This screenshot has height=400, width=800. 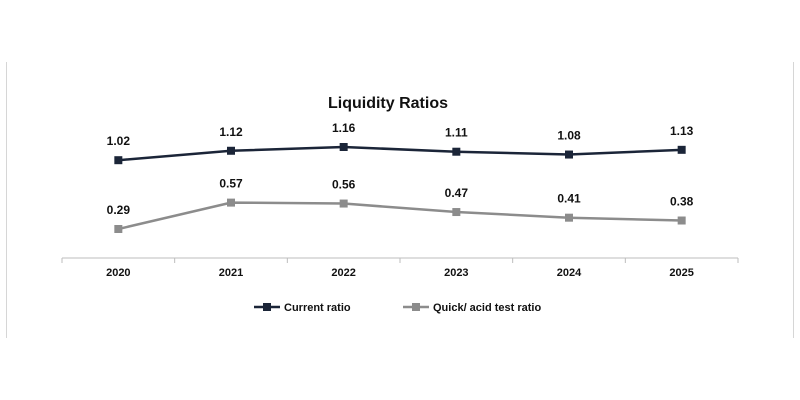 I want to click on data-label: 0.38, so click(x=682, y=202).